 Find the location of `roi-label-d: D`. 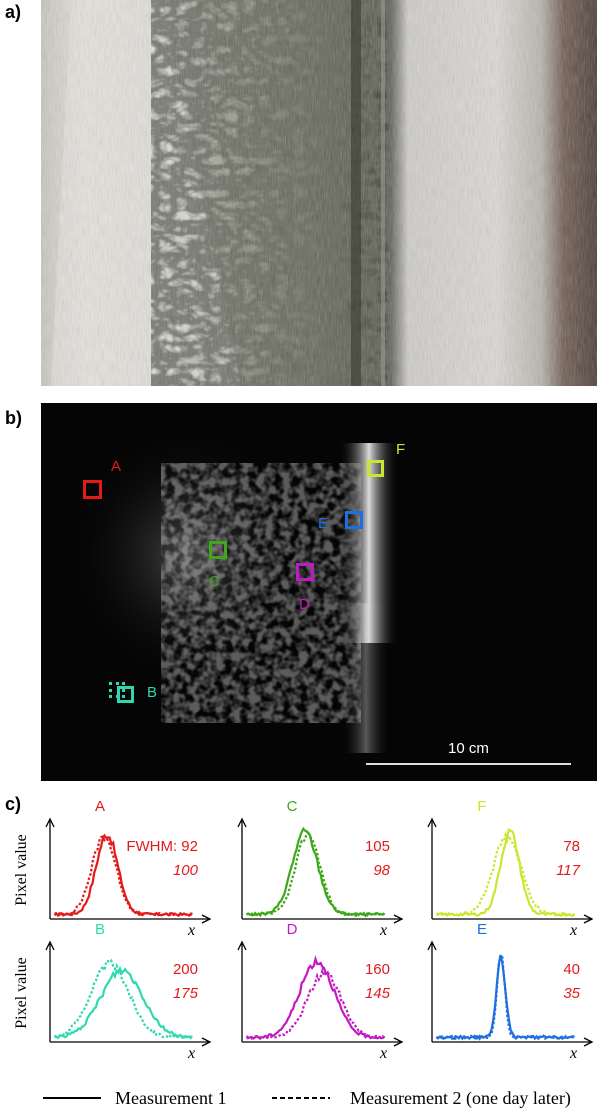

roi-label-d: D is located at coordinates (304, 604).